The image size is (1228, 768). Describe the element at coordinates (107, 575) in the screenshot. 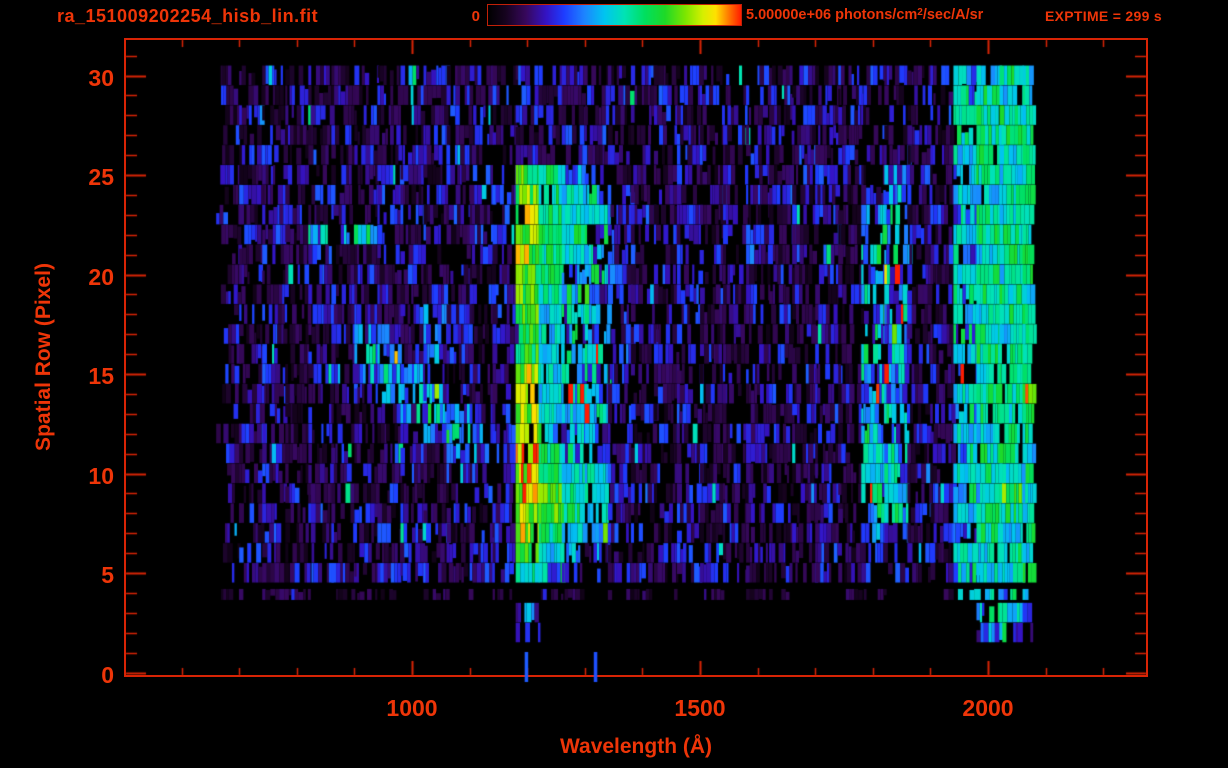

I see `y-tick-label: 5` at that location.